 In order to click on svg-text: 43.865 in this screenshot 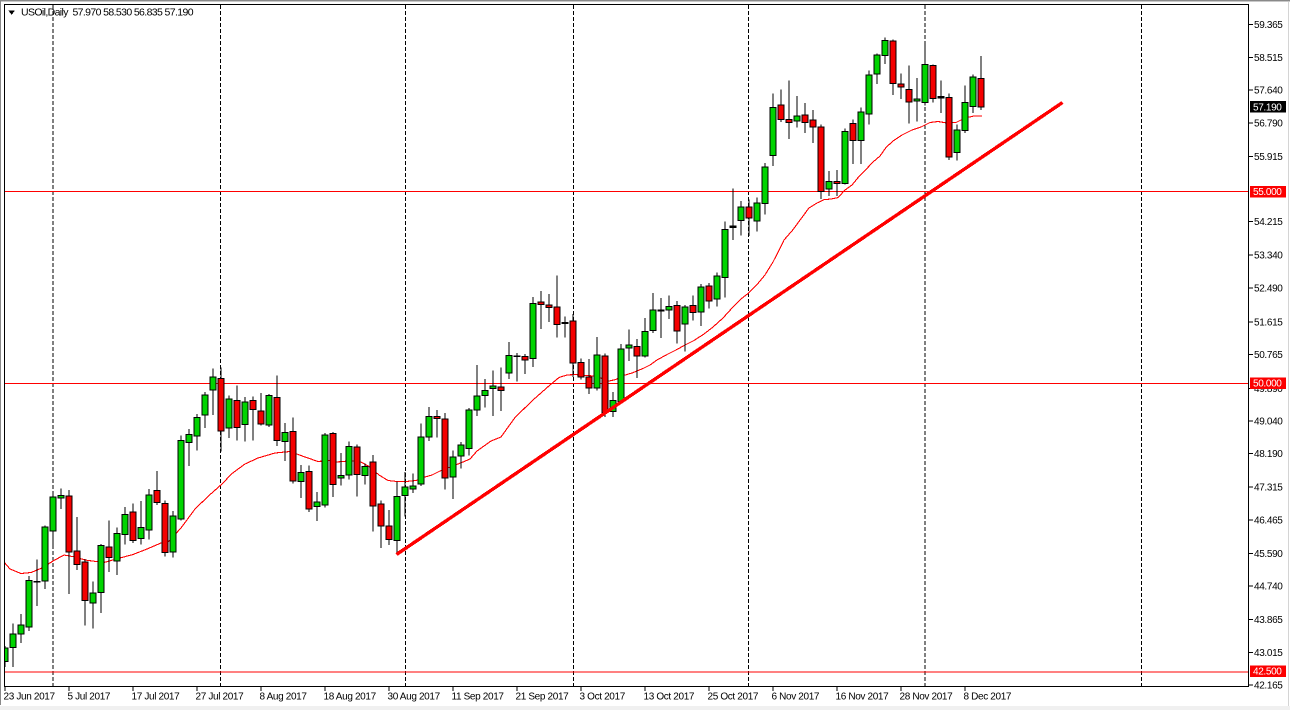, I will do `click(1268, 620)`.